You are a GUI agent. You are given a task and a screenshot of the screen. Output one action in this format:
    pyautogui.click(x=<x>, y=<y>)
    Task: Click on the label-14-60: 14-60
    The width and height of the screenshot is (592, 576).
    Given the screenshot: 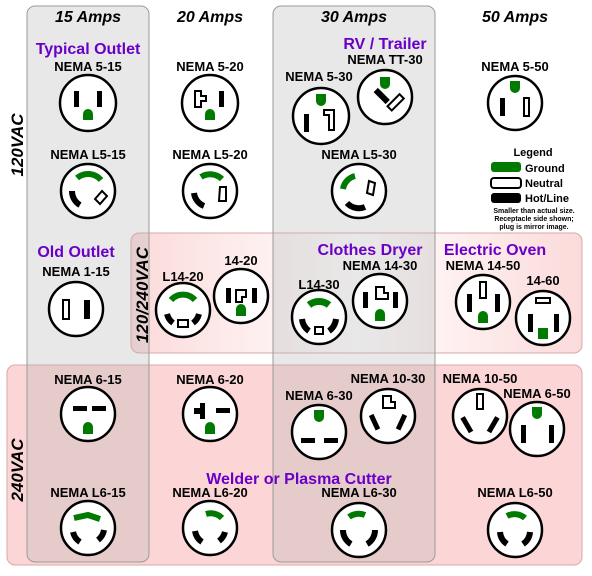 What is the action you would take?
    pyautogui.click(x=542, y=280)
    